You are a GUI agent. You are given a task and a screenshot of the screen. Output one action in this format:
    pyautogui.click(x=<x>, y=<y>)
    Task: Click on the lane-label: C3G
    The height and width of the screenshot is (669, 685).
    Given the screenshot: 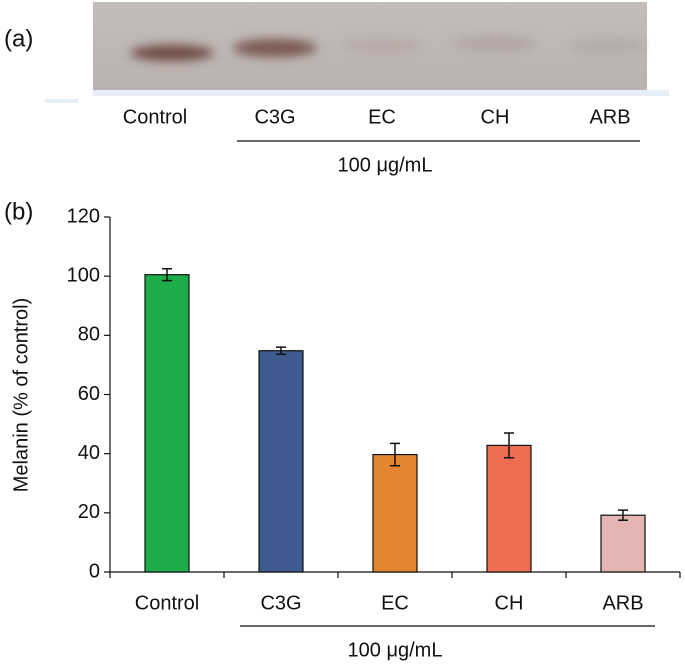 What is the action you would take?
    pyautogui.click(x=274, y=117)
    